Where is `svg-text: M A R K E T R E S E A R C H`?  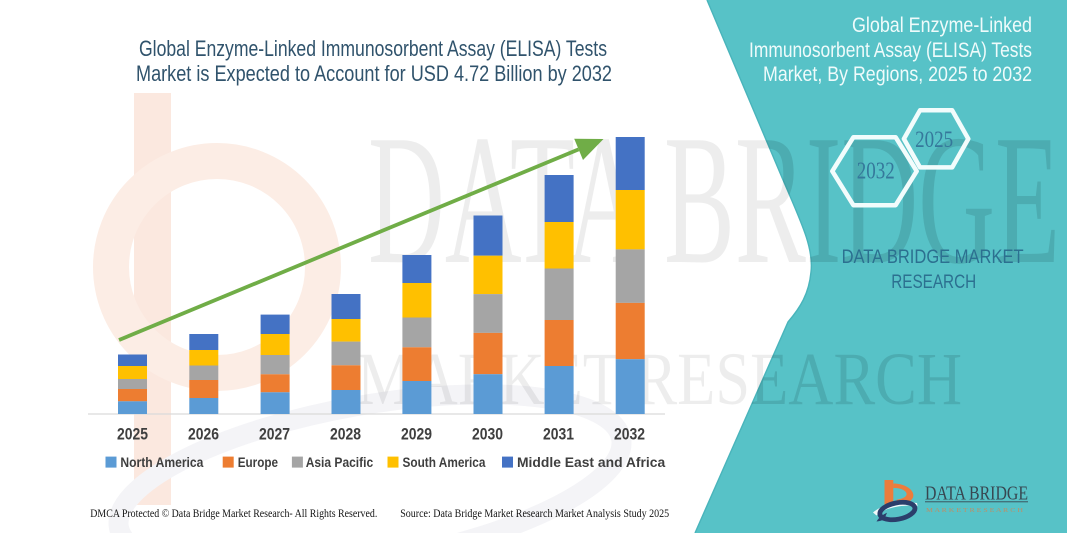 svg-text: M A R K E T R E S E A R C H is located at coordinates (975, 511).